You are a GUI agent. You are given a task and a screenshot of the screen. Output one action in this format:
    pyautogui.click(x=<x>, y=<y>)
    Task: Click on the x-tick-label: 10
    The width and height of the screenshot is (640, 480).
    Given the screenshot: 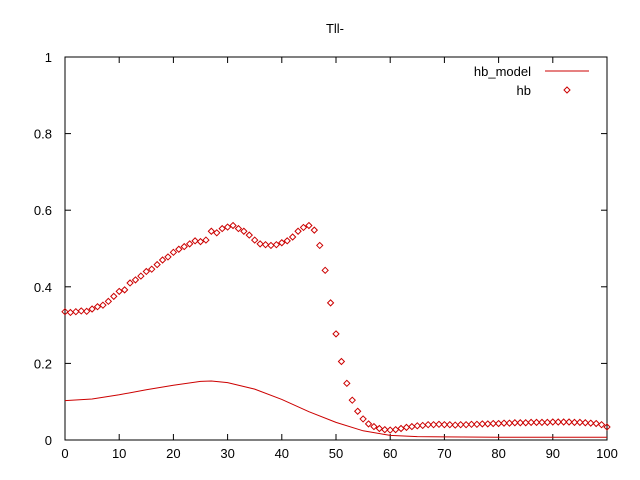 What is the action you would take?
    pyautogui.click(x=119, y=453)
    